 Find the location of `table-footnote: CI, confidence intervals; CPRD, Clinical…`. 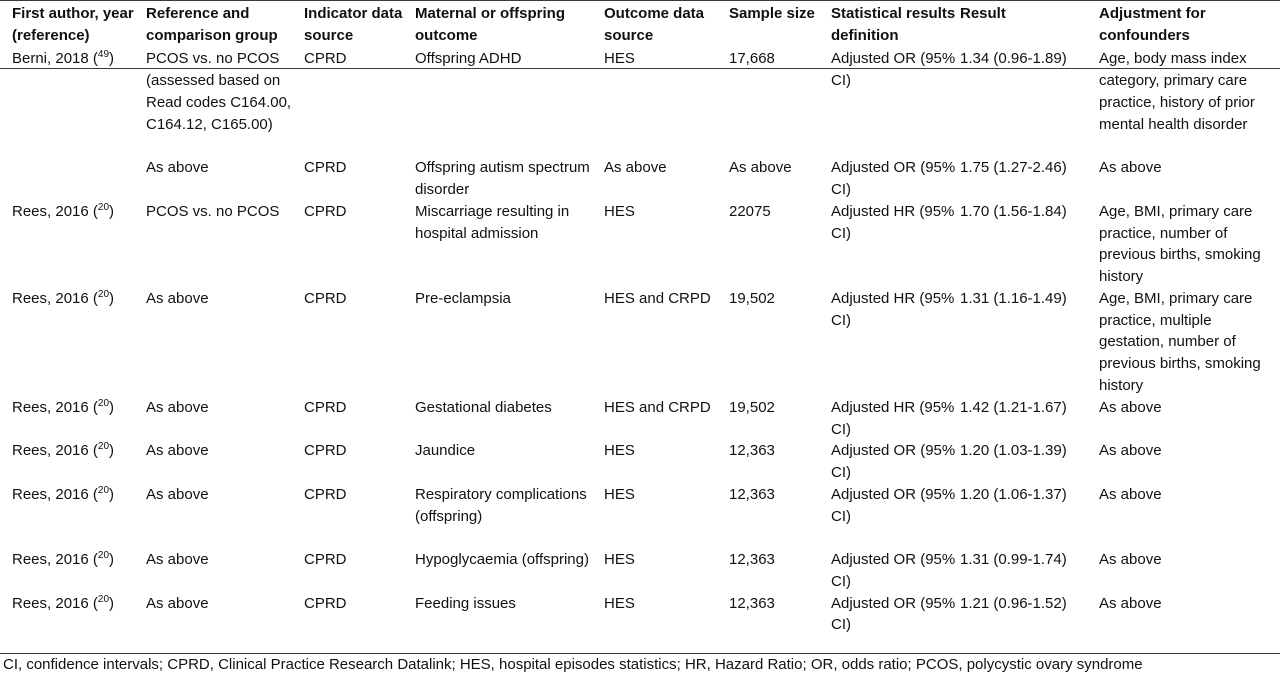

table-footnote: CI, confidence intervals; CPRD, Clinical… is located at coordinates (573, 664).